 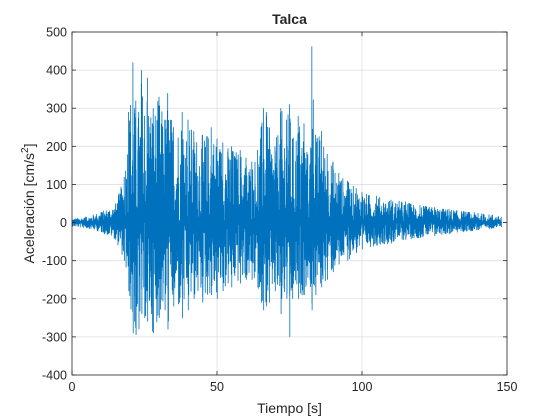 I want to click on y-tick-label: -100, so click(x=54, y=261).